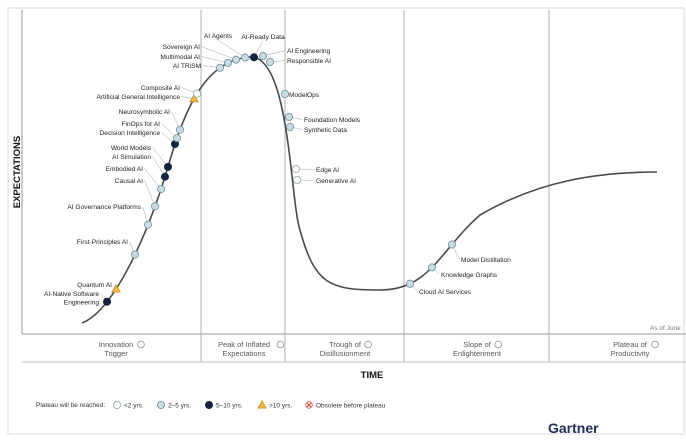  What do you see at coordinates (102, 242) in the screenshot?
I see `innovation-label: First-Principles AI` at bounding box center [102, 242].